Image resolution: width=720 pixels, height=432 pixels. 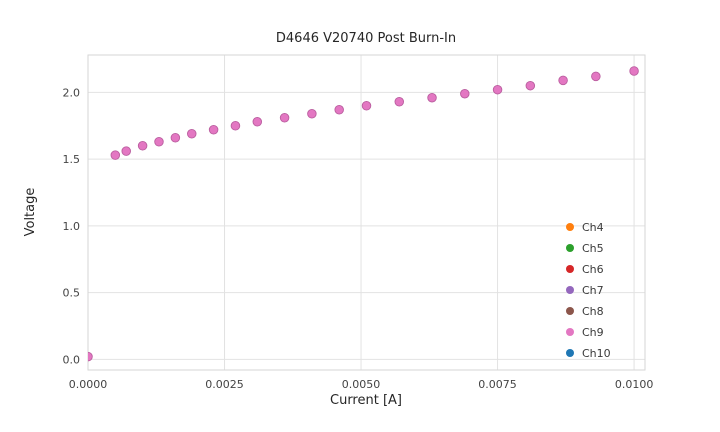 What do you see at coordinates (570, 311) in the screenshot?
I see `legend-marker-ch8` at bounding box center [570, 311].